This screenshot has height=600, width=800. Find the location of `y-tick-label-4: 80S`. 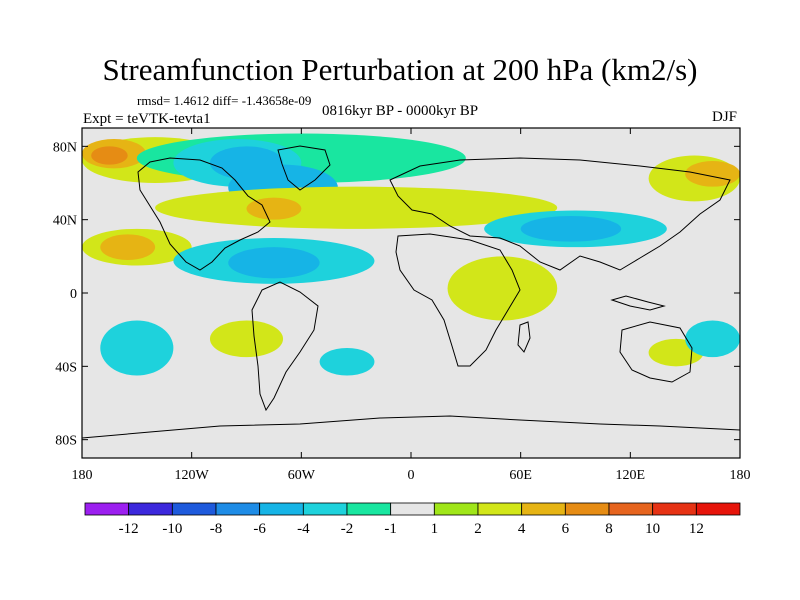

y-tick-label-4: 80S is located at coordinates (66, 441).